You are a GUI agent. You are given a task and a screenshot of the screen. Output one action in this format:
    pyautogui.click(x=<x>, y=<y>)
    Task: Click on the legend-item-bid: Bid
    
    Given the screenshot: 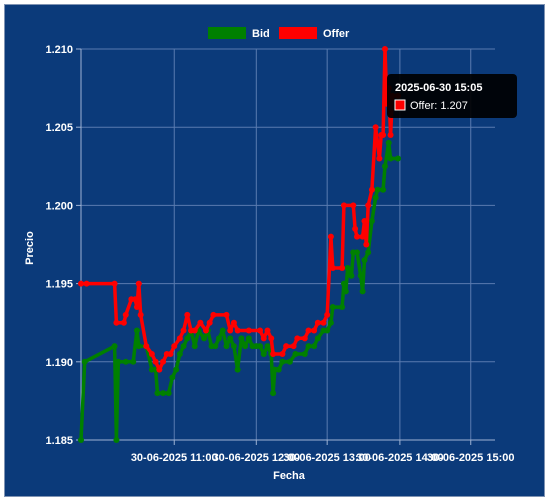 What is the action you would take?
    pyautogui.click(x=239, y=33)
    